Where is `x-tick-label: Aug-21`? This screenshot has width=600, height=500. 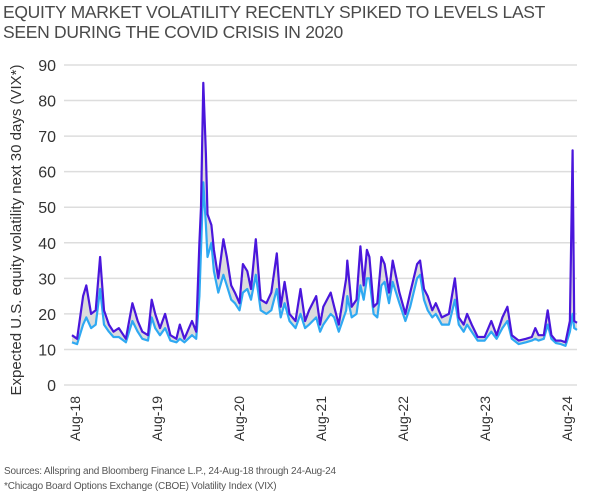 x-tick-label: Aug-21 is located at coordinates (321, 418).